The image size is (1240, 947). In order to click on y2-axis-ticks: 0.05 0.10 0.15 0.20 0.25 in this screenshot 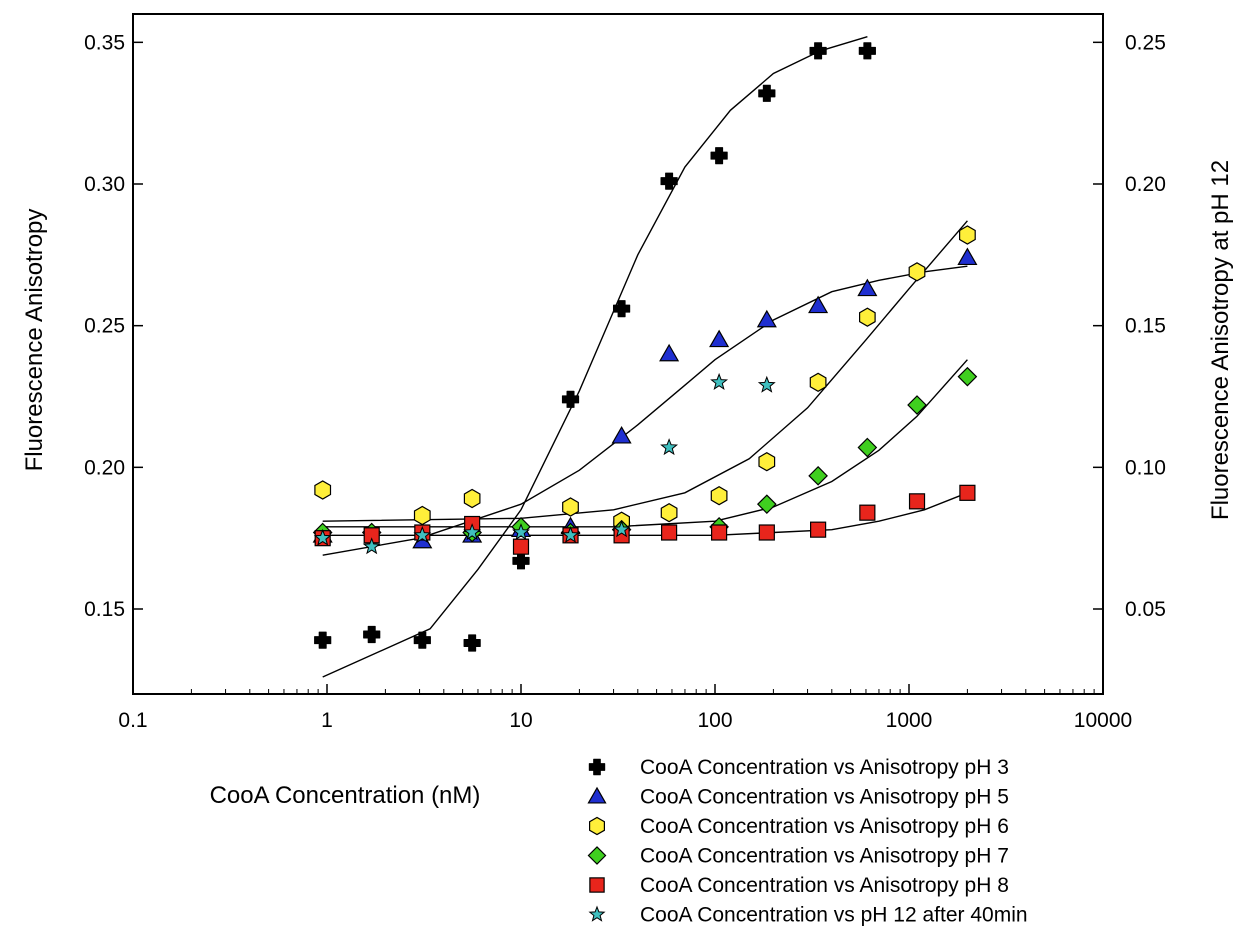, I will do `click(1129, 326)`.